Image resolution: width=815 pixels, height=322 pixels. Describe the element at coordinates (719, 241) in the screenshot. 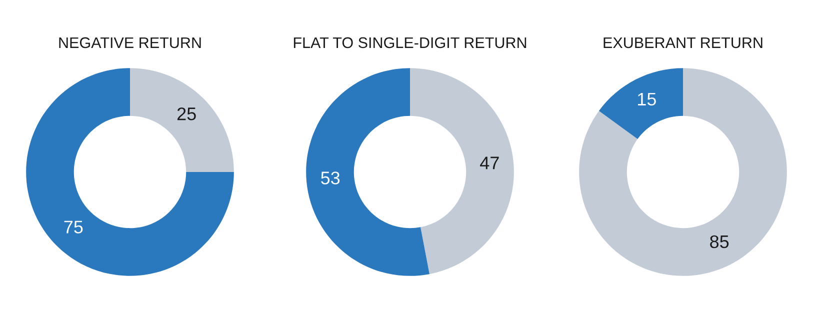

I see `data-label: 85` at that location.